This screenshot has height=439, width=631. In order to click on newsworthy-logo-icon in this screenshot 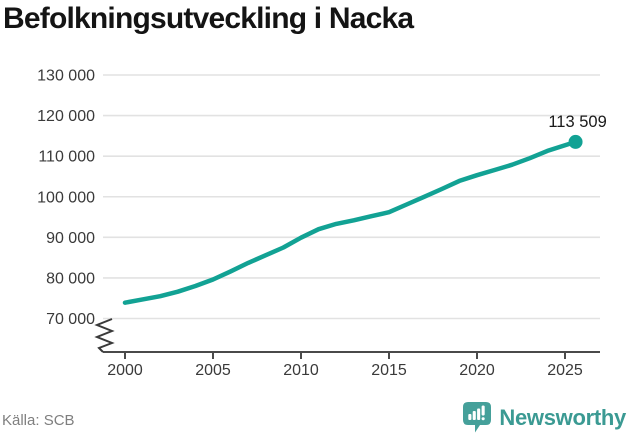, I will do `click(477, 417)`.